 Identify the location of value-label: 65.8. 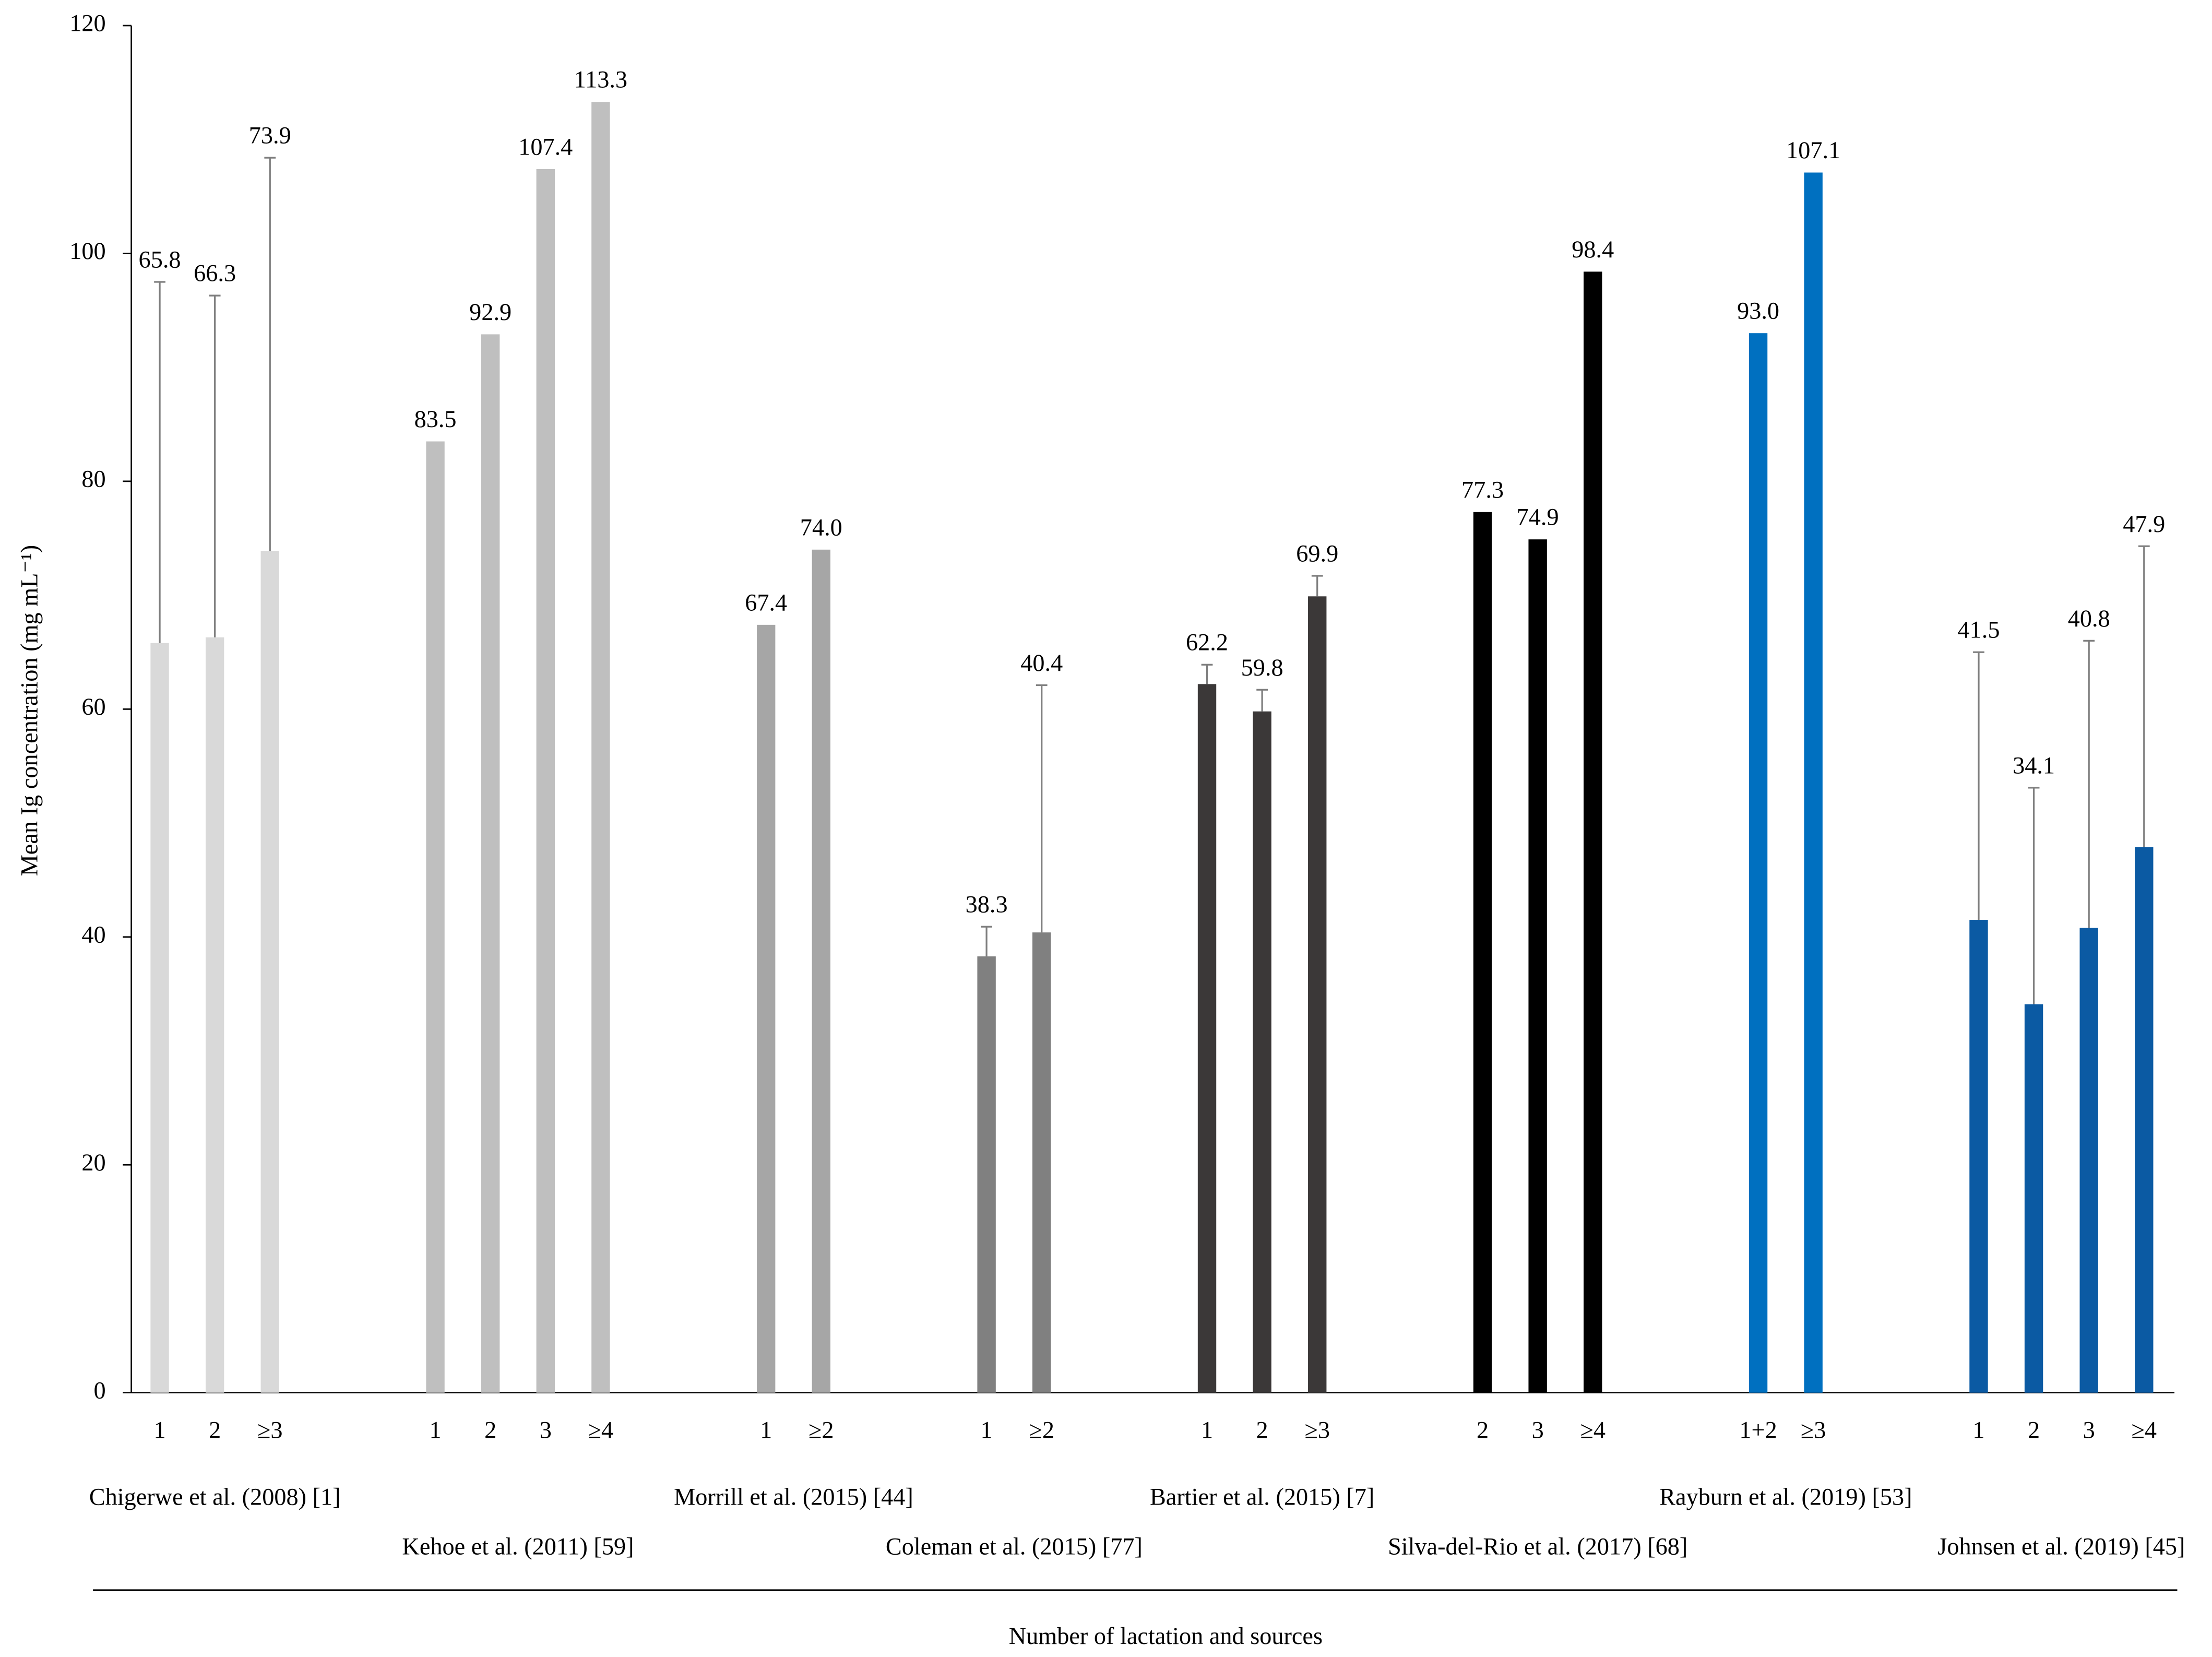
(160, 260).